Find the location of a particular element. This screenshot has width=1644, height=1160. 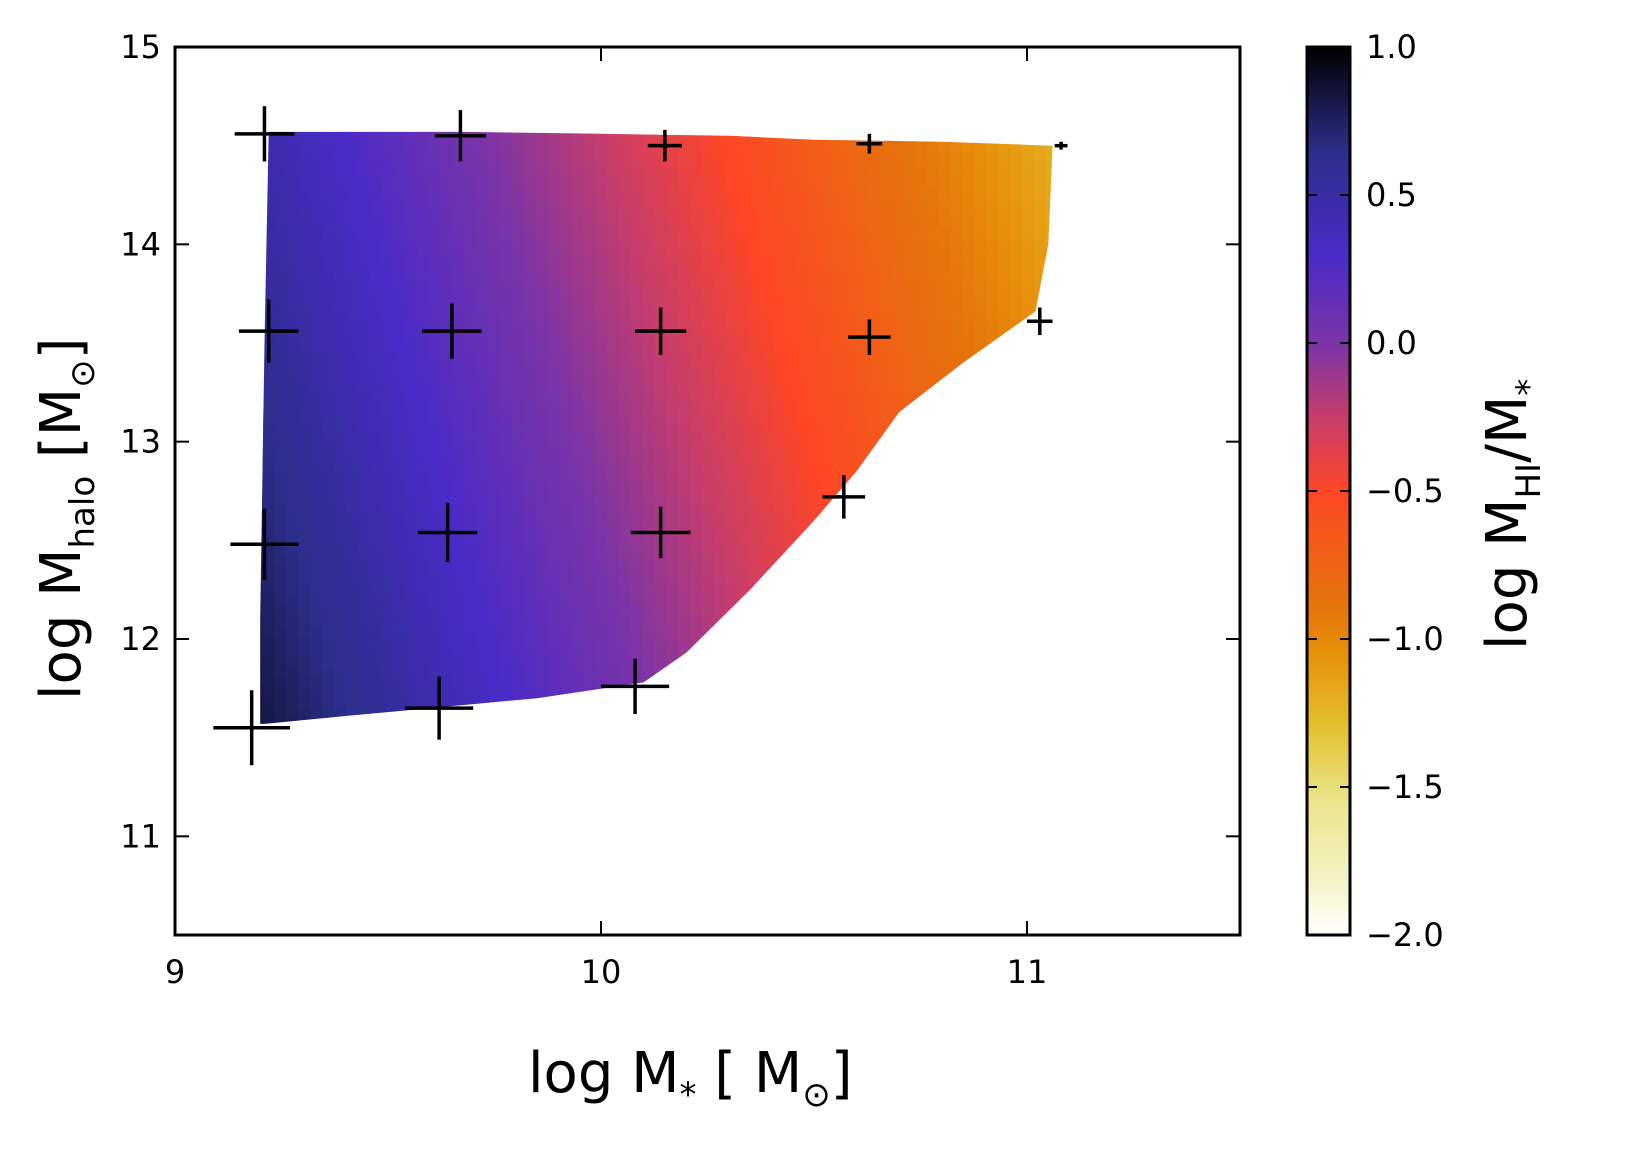

data-cross is located at coordinates (664, 145).